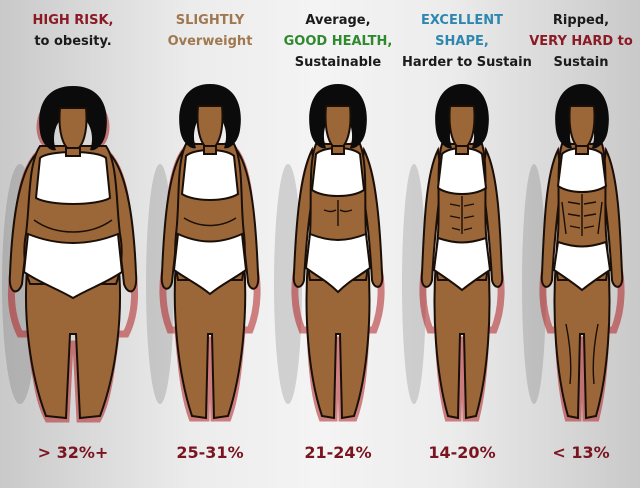 The width and height of the screenshot is (640, 488). I want to click on caption-line: EXCELLENT, so click(462, 20).